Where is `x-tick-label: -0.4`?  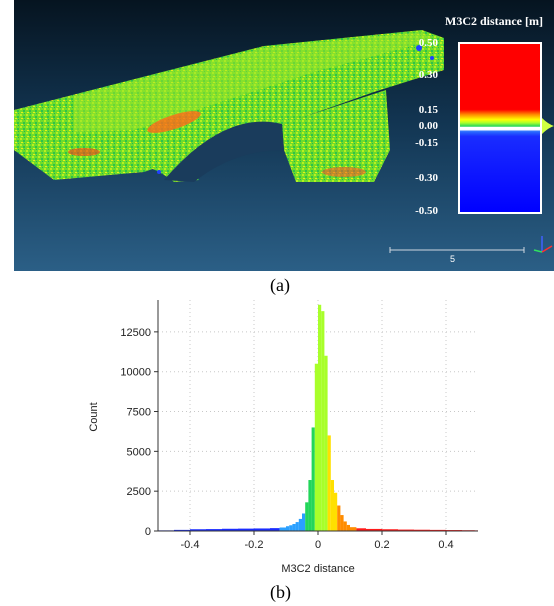 x-tick-label: -0.4 is located at coordinates (190, 545).